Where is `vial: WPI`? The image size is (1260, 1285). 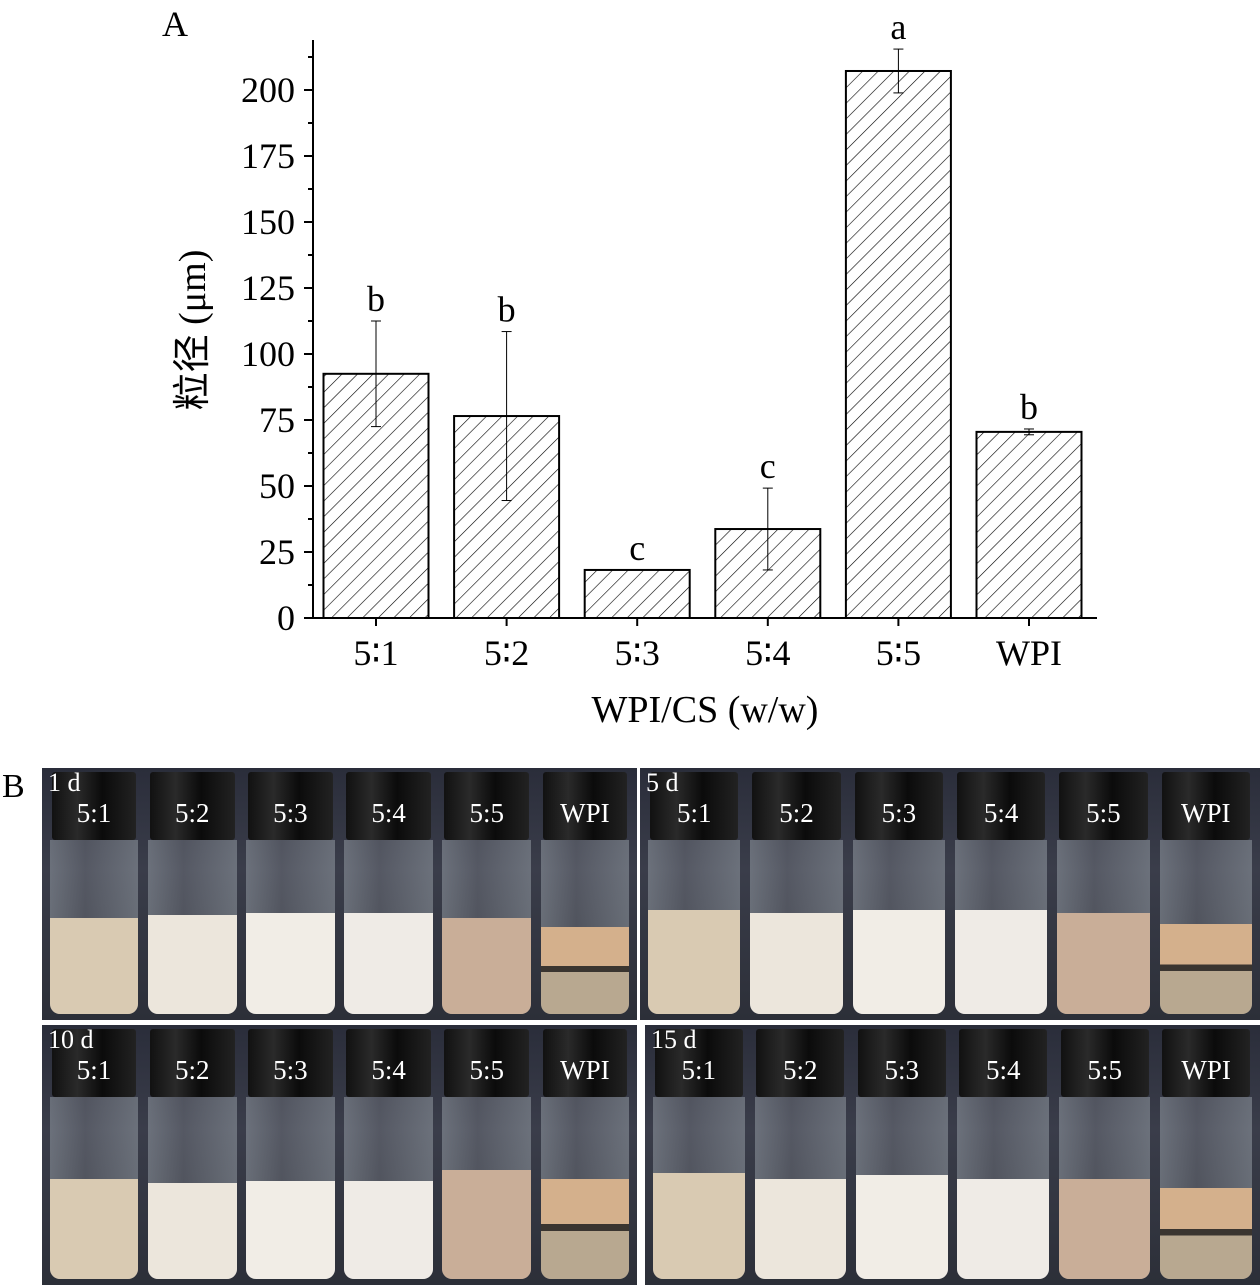
vial: WPI is located at coordinates (585, 891).